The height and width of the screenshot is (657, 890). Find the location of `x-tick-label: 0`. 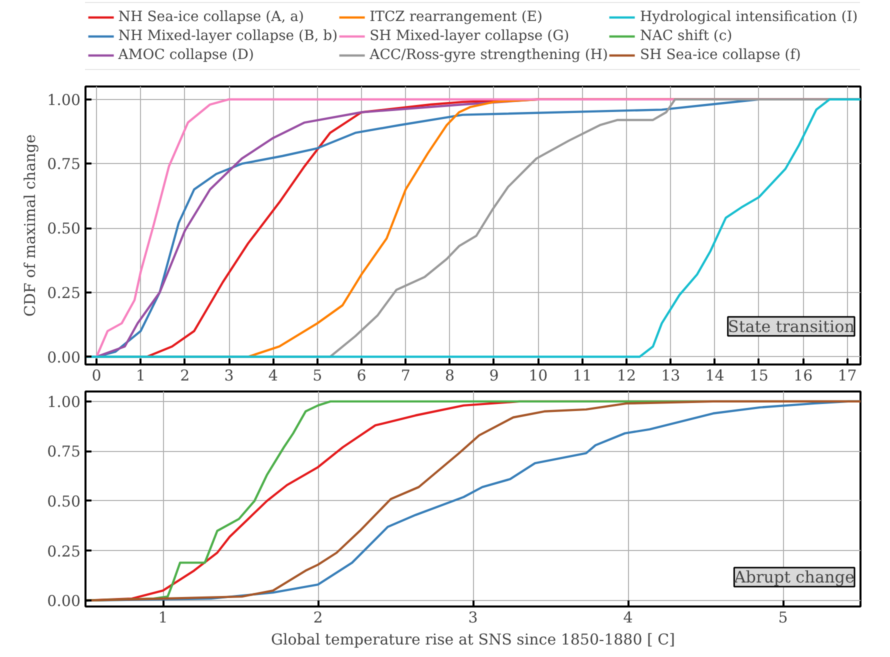

x-tick-label: 0 is located at coordinates (97, 375).